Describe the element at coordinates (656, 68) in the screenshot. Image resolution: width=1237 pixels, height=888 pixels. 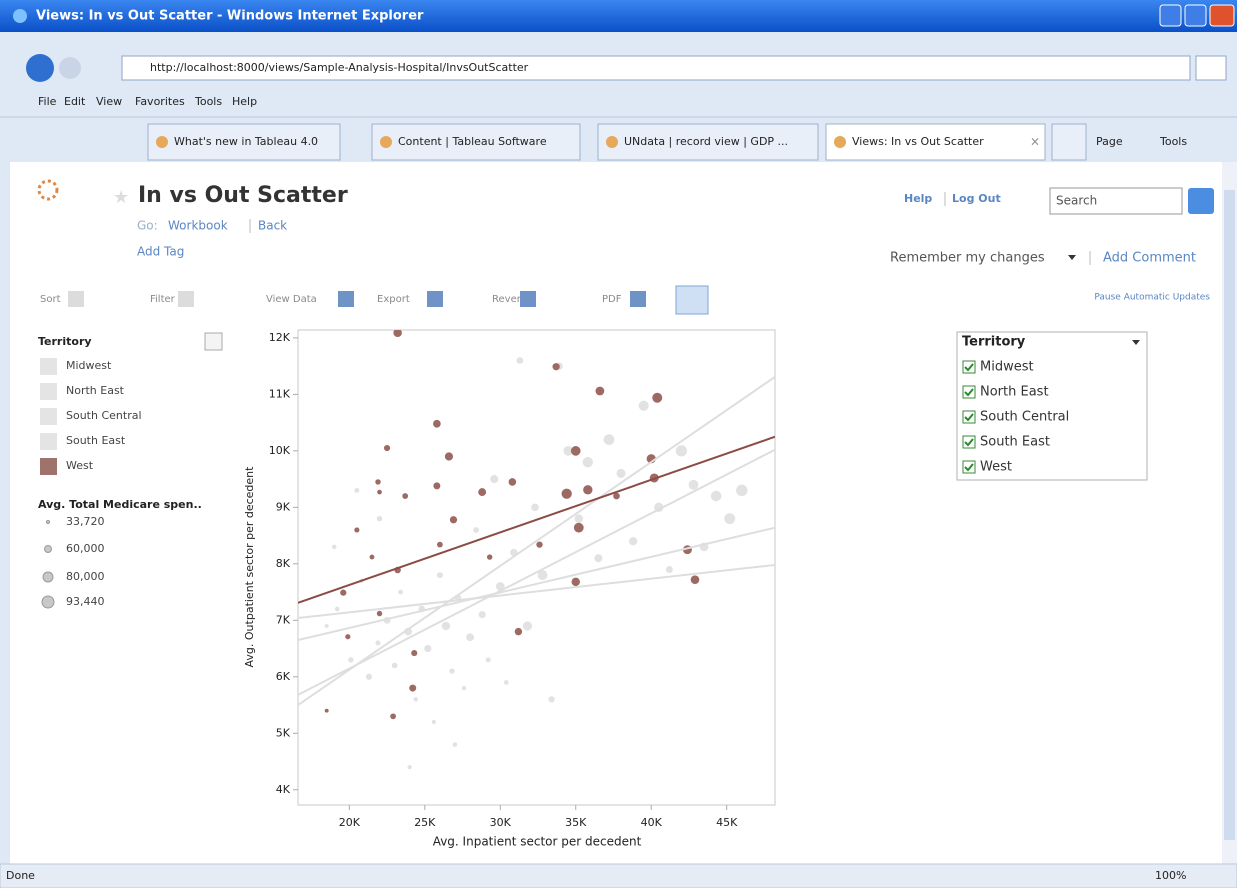
I see `address-bar` at that location.